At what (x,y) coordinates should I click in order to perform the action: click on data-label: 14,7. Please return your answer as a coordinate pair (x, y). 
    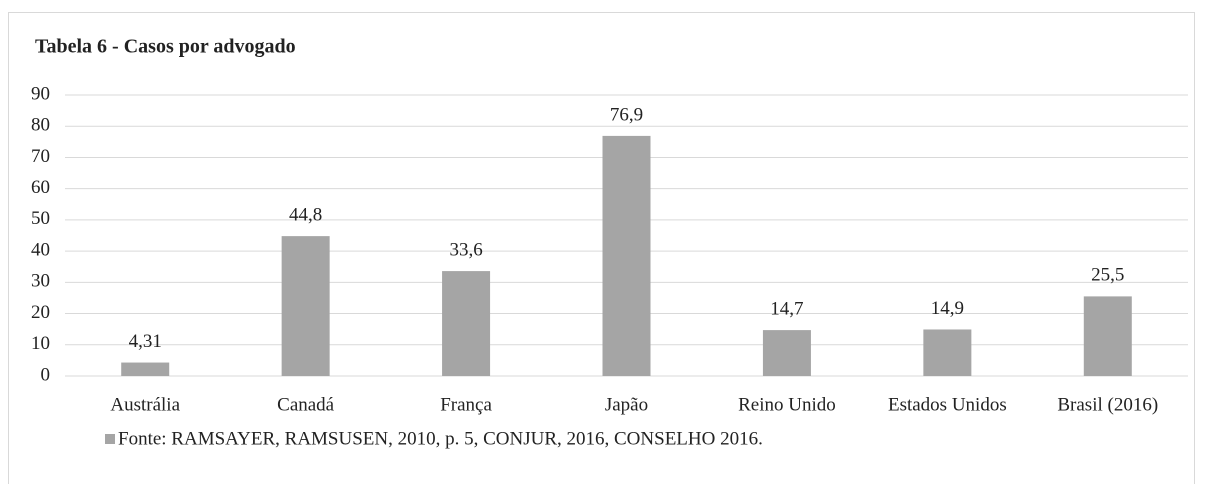
    Looking at the image, I should click on (786, 308).